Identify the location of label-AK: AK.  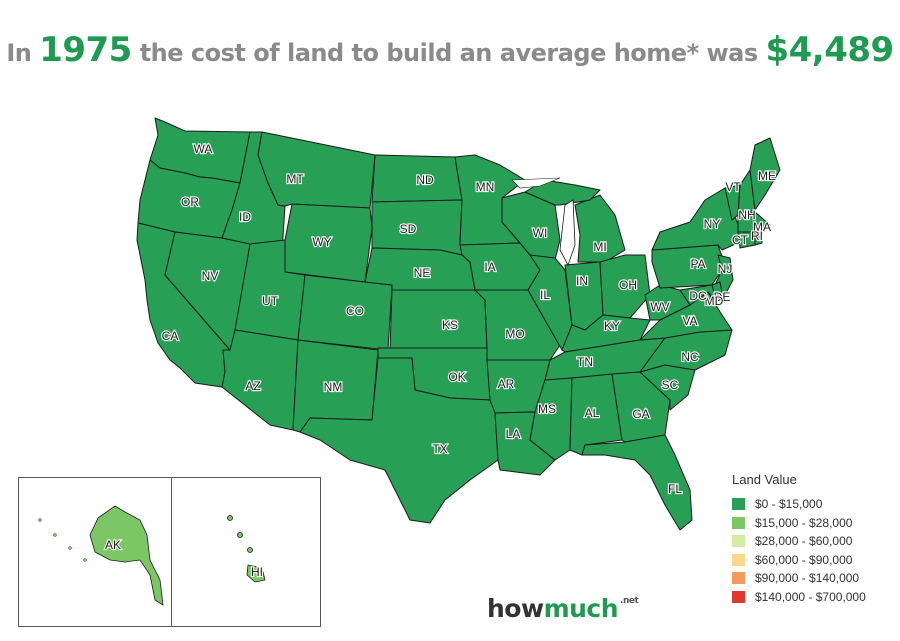
(113, 545).